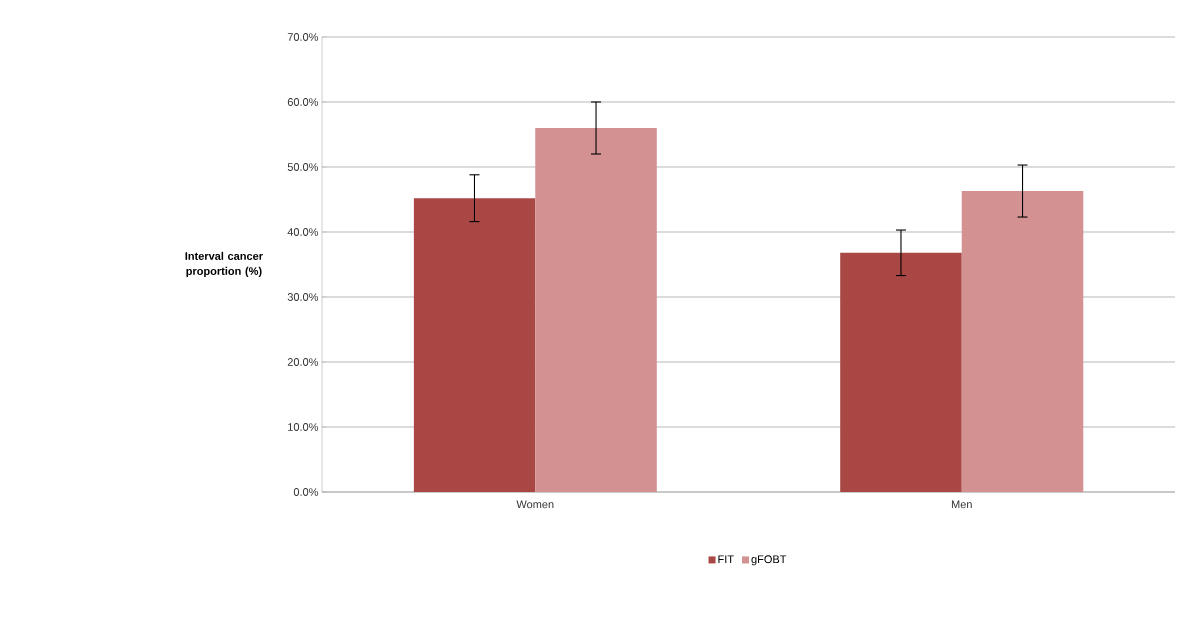  What do you see at coordinates (303, 102) in the screenshot?
I see `y-tick-label: 60.0%` at bounding box center [303, 102].